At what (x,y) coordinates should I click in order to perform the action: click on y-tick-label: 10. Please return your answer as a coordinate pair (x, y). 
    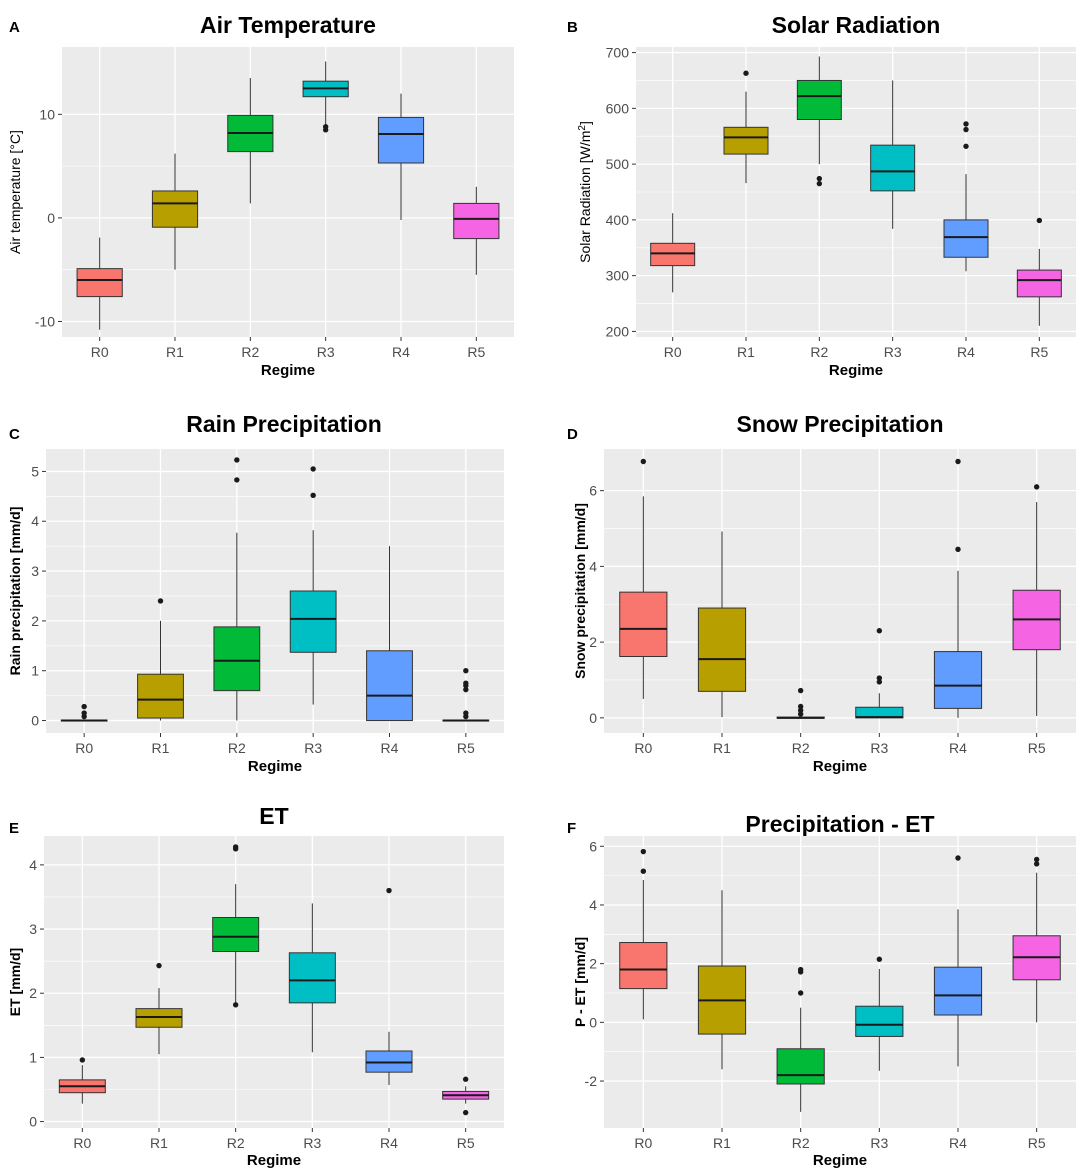
    Looking at the image, I should click on (47, 114).